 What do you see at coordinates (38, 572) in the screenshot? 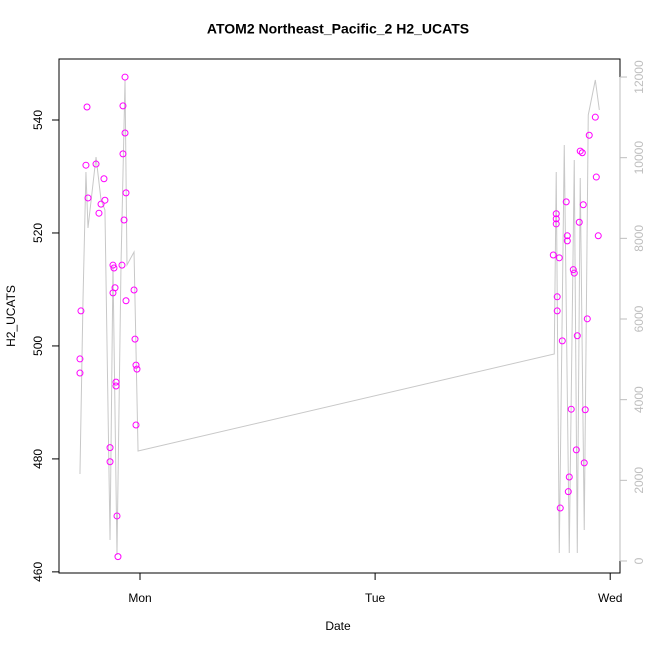
I see `y-tick-label: 460` at bounding box center [38, 572].